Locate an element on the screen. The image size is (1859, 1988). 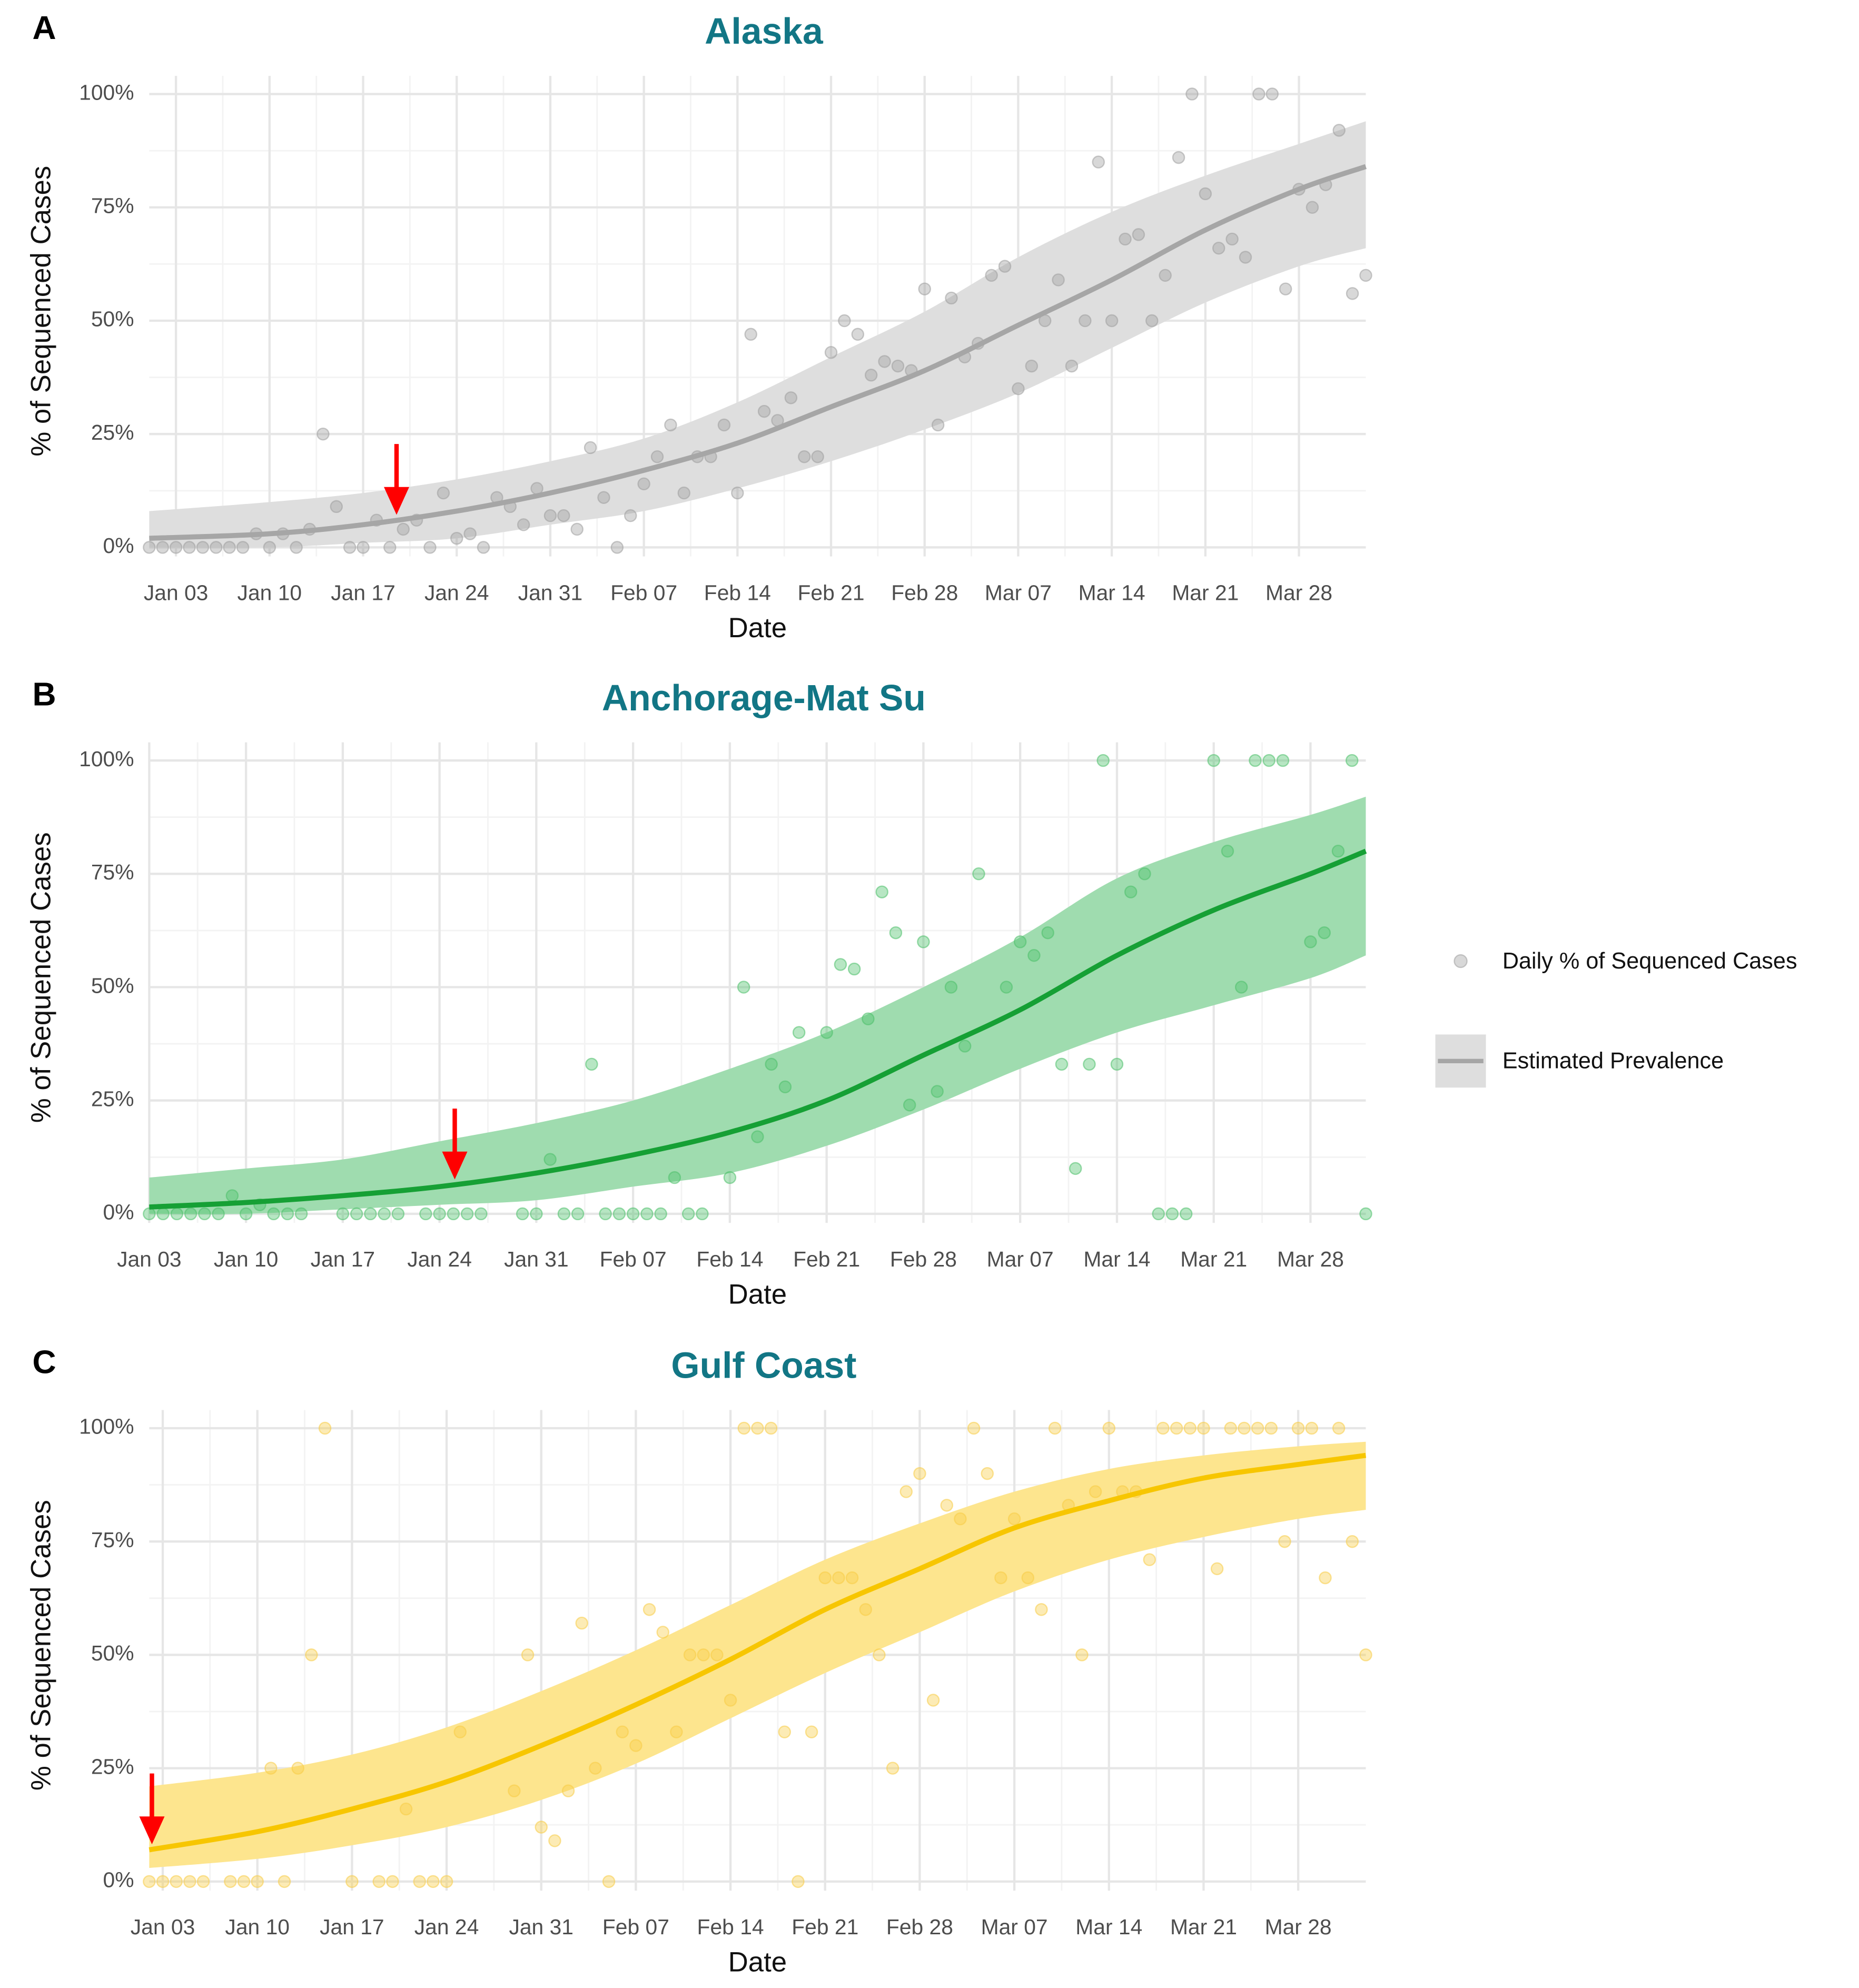
legend-label: Estimated Prevalence is located at coordinates (1613, 1062).